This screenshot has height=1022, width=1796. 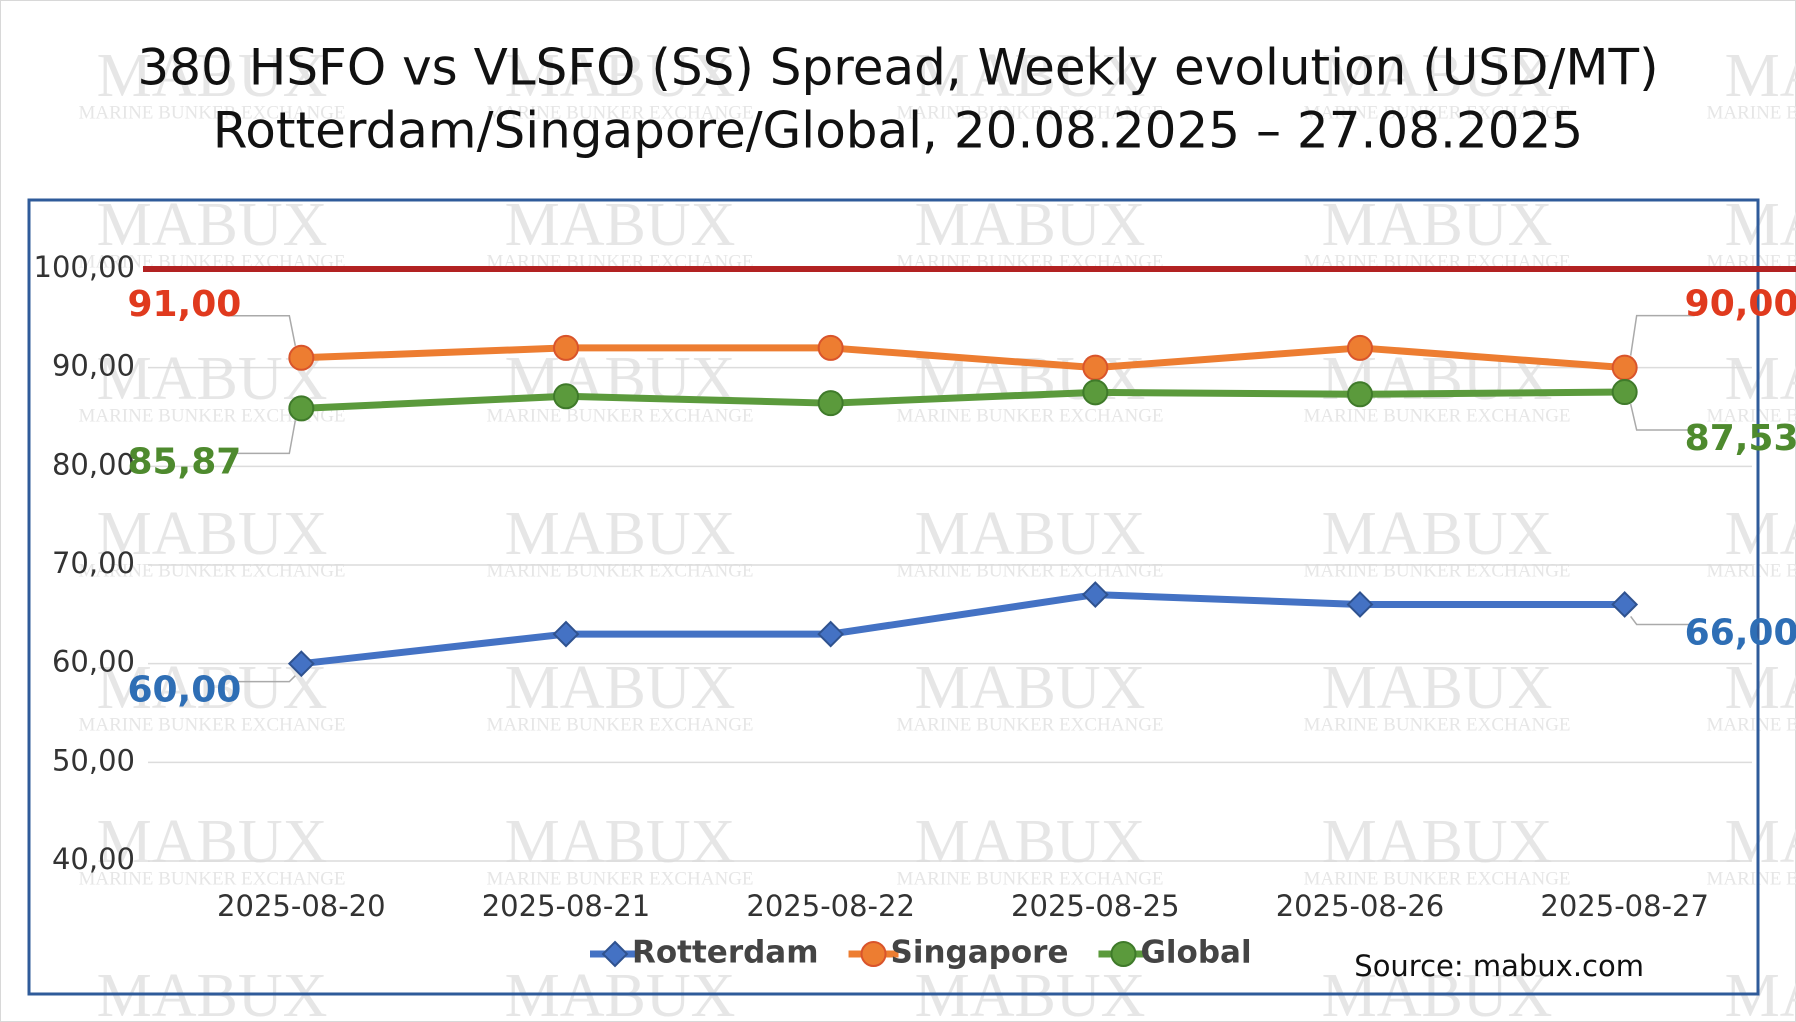 I want to click on legend-label: Singapore, so click(x=980, y=953).